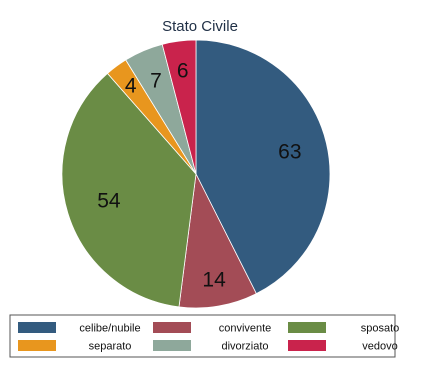 The width and height of the screenshot is (424, 366). I want to click on legend-label-separato: separato, so click(110, 347).